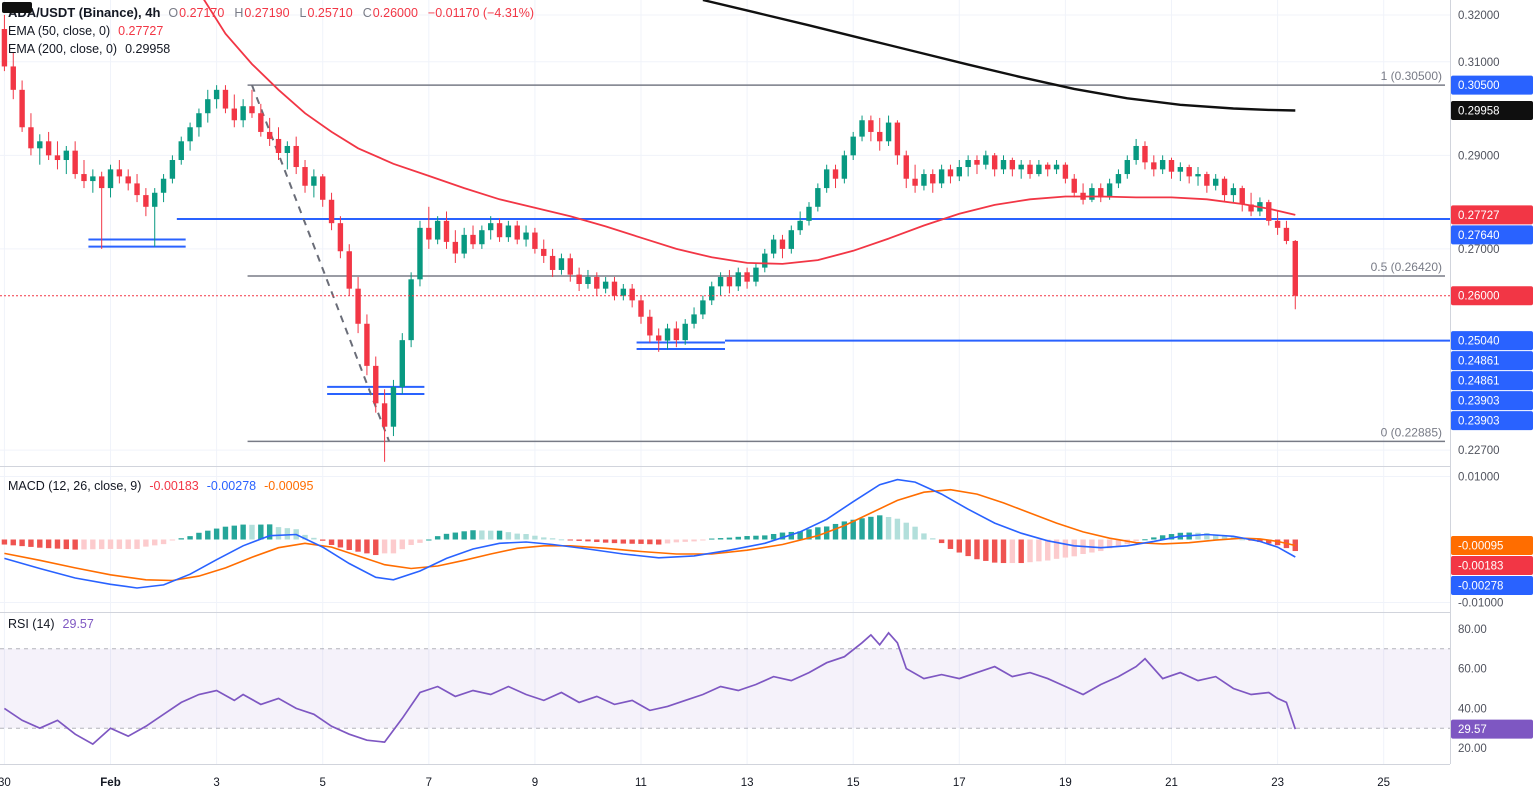 Image resolution: width=1536 pixels, height=799 pixels. I want to click on svg-text: -0.00095, so click(1480, 546).